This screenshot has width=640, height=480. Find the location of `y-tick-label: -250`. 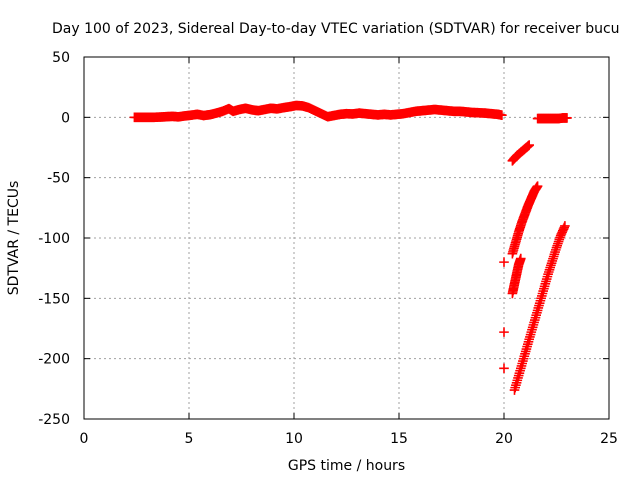

y-tick-label: -250 is located at coordinates (54, 420).